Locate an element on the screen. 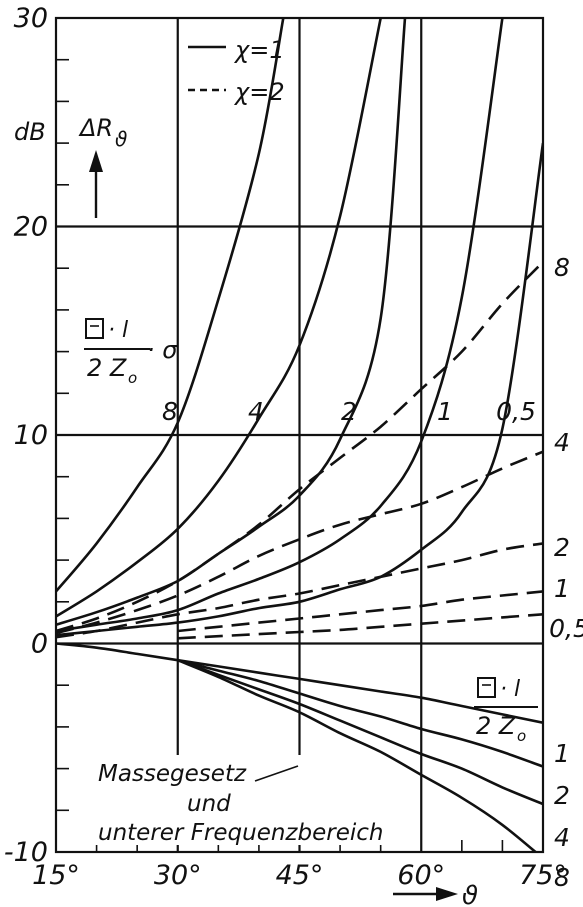 This screenshot has width=583, height=907. lower-param-label: · l 2 Z o is located at coordinates (506, 711).